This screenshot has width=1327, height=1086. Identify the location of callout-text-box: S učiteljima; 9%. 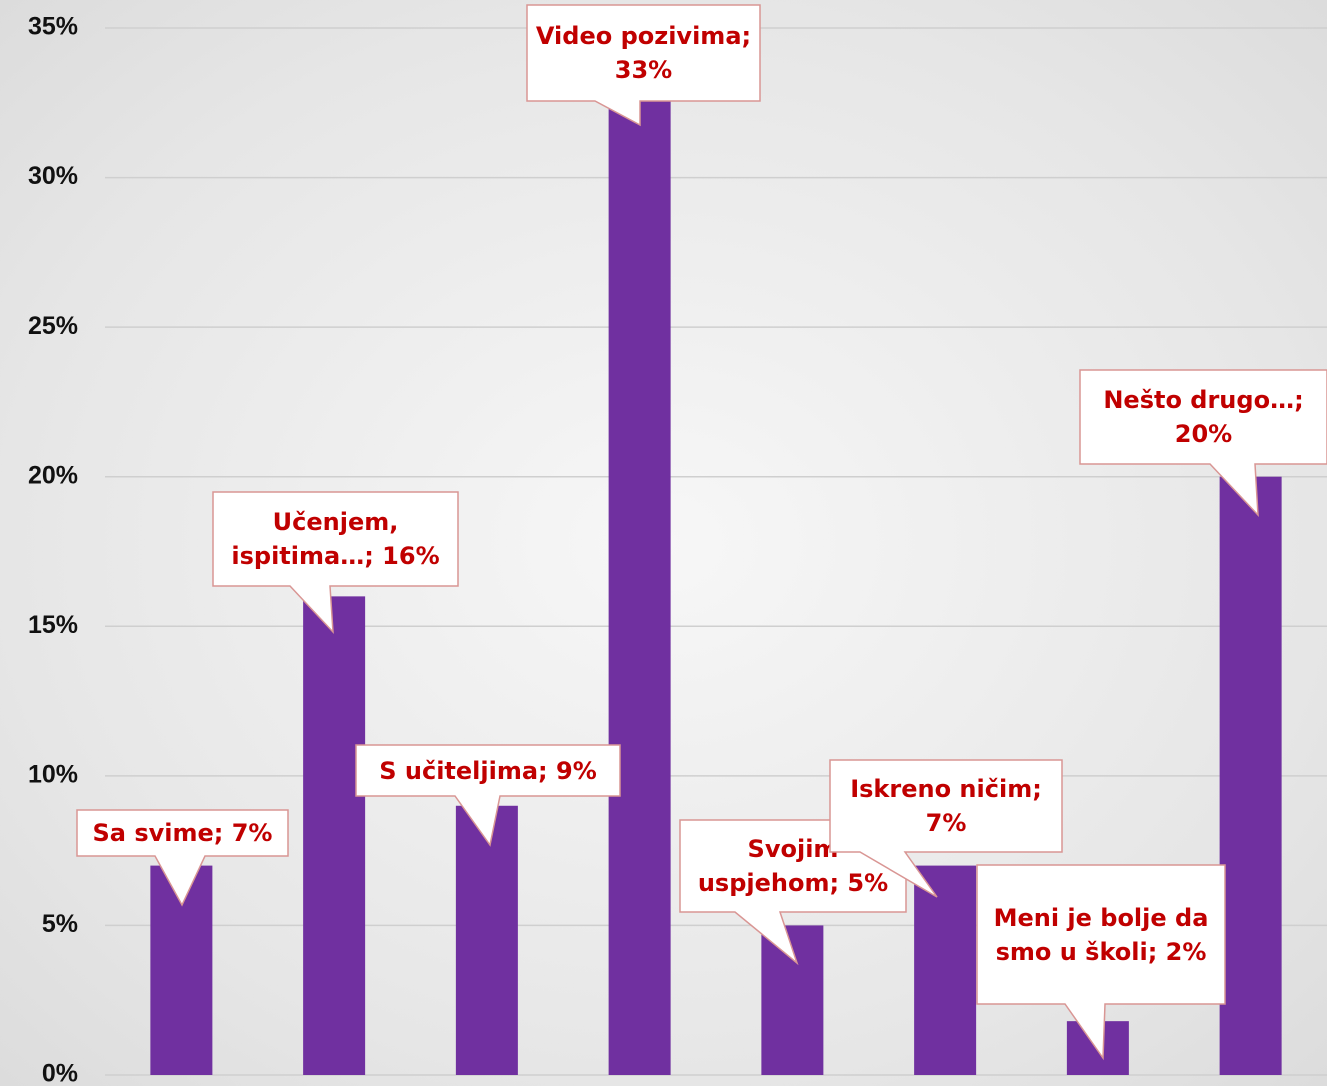
(488, 770).